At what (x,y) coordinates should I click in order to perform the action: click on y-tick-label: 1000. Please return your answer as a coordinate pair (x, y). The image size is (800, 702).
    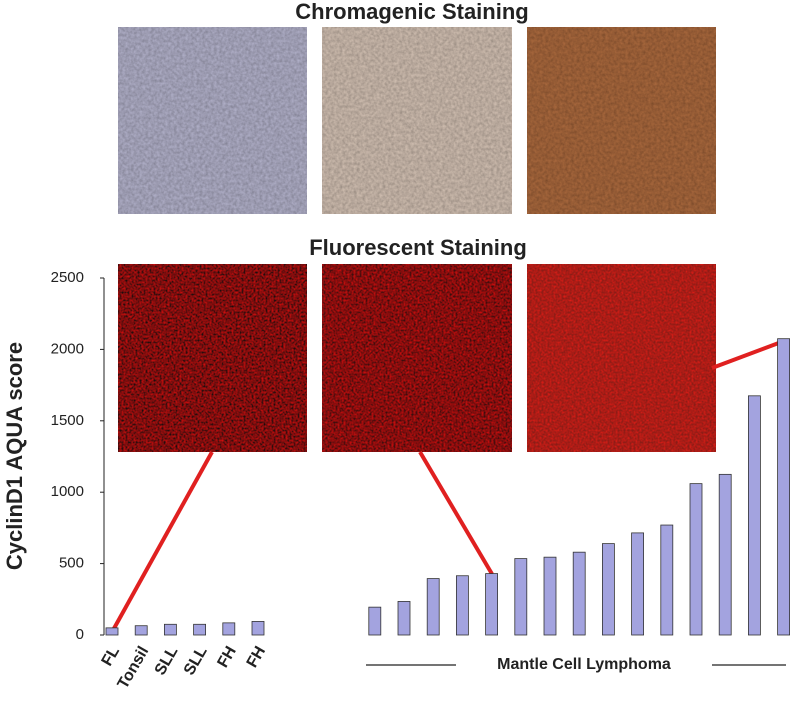
    Looking at the image, I should click on (67, 491).